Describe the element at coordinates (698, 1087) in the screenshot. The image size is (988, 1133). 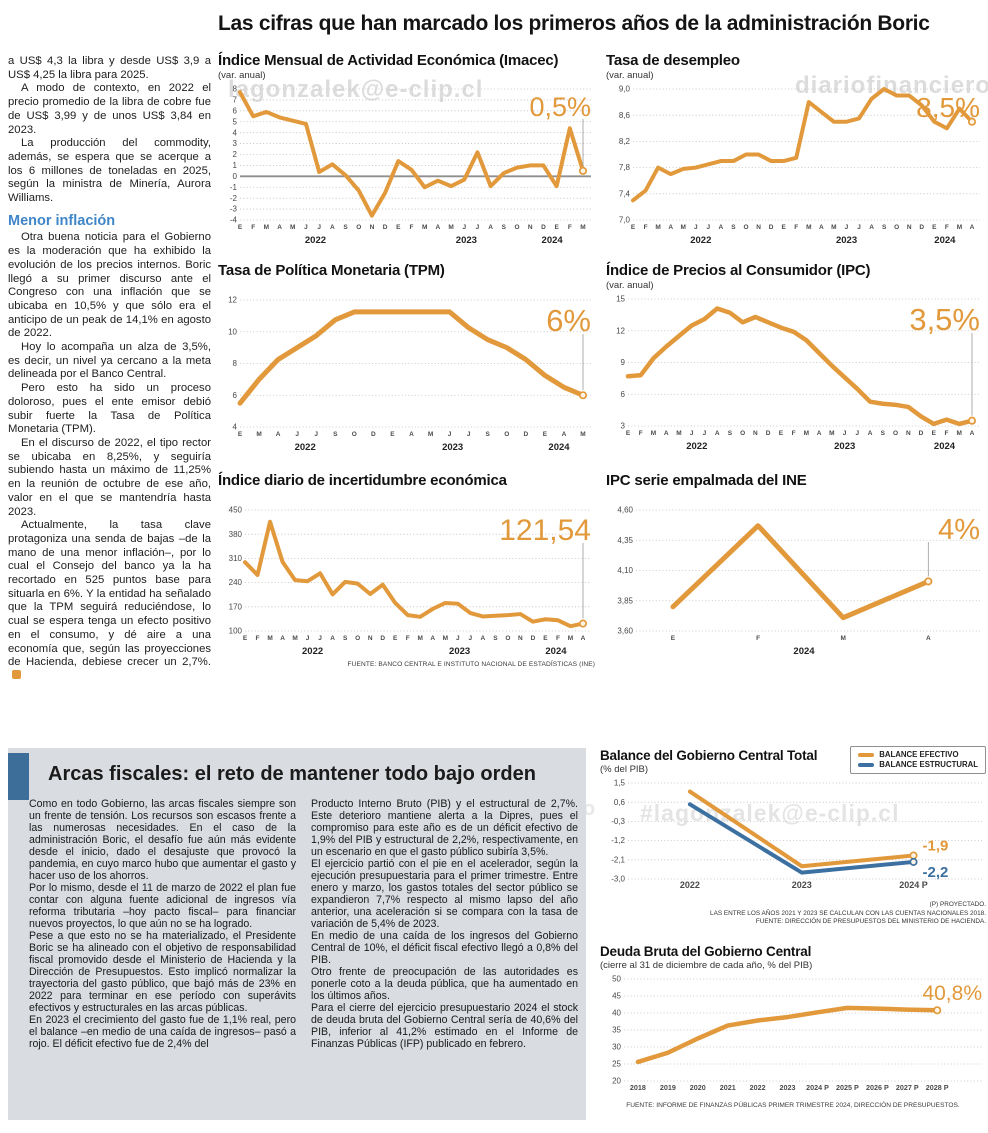
I see `svg-text: 2020` at that location.